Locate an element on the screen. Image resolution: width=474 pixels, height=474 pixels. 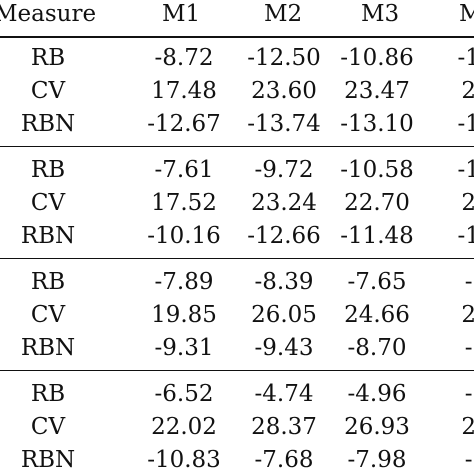
header-measure: Measure is located at coordinates (48, 14).